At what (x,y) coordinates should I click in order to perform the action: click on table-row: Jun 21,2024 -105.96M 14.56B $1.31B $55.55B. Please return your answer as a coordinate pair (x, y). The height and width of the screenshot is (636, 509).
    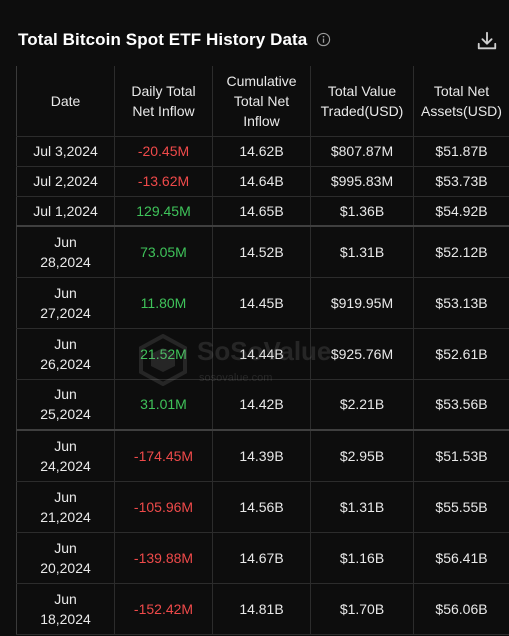
    Looking at the image, I should click on (262, 507).